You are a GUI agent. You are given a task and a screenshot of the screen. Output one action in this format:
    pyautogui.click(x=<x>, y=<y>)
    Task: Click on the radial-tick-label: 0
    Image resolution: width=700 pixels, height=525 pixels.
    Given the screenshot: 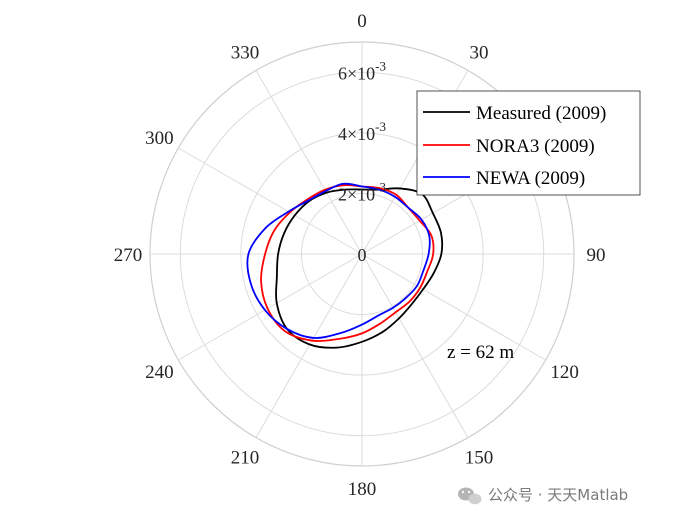 What is the action you would take?
    pyautogui.click(x=362, y=255)
    